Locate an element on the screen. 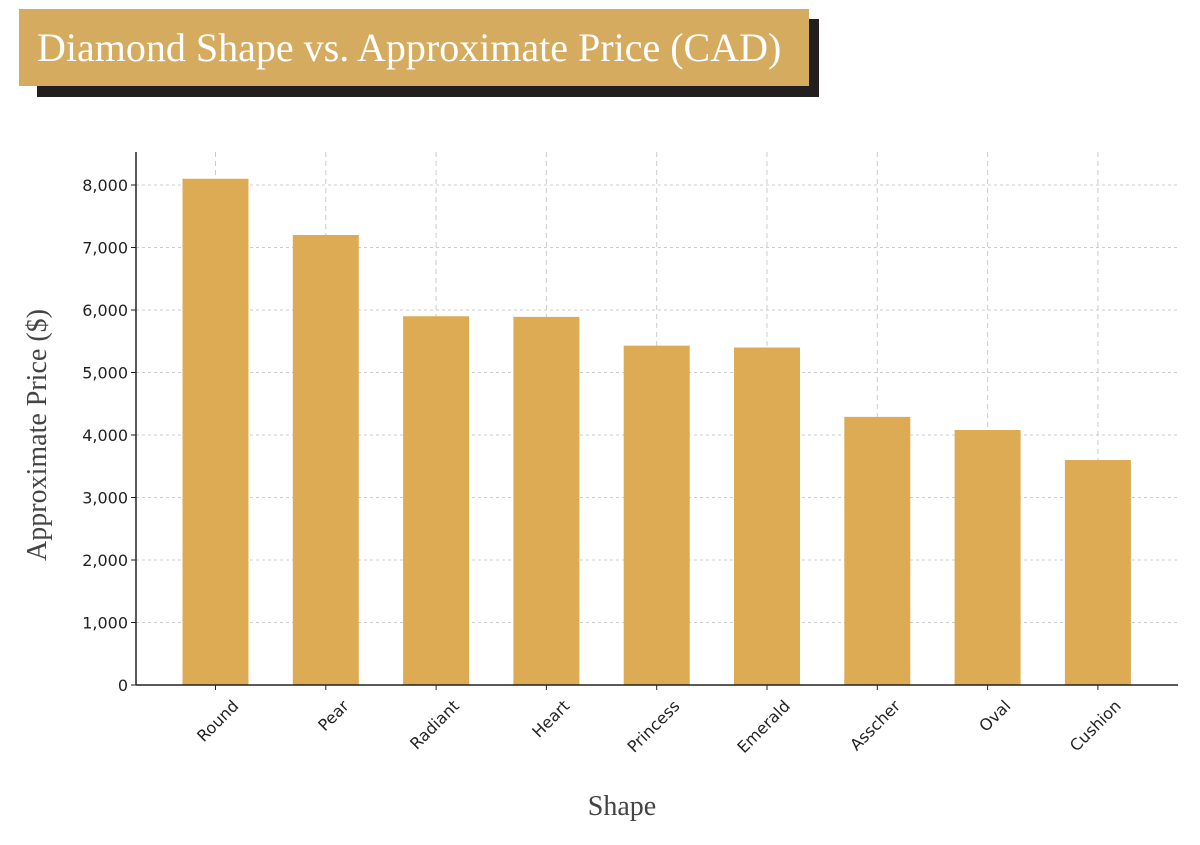 The height and width of the screenshot is (845, 1200). x-tick-label: Radiant is located at coordinates (434, 724).